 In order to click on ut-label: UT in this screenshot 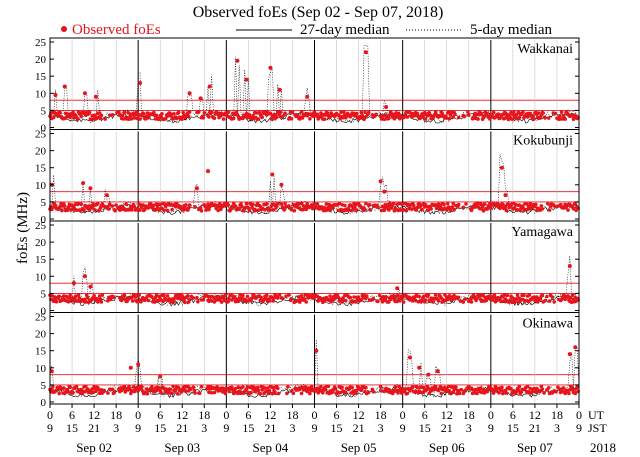, I will do `click(596, 415)`.